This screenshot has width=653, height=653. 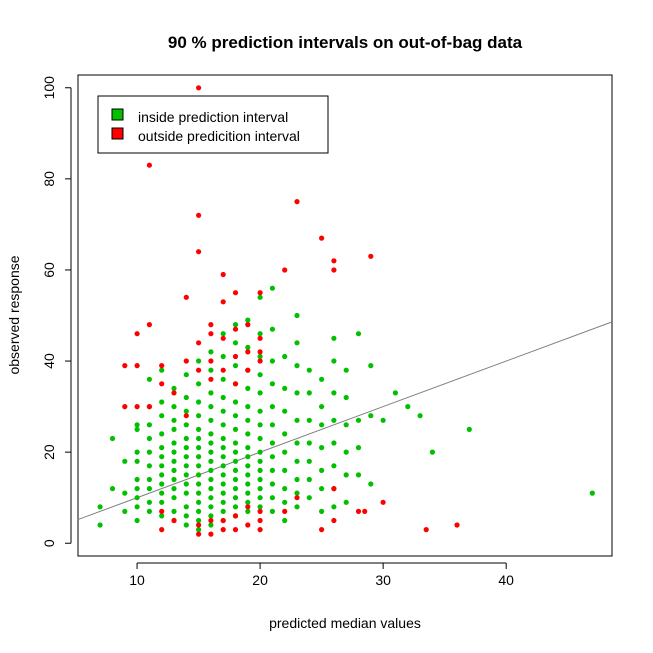 What do you see at coordinates (345, 623) in the screenshot?
I see `x-axis-label: predicted median values` at bounding box center [345, 623].